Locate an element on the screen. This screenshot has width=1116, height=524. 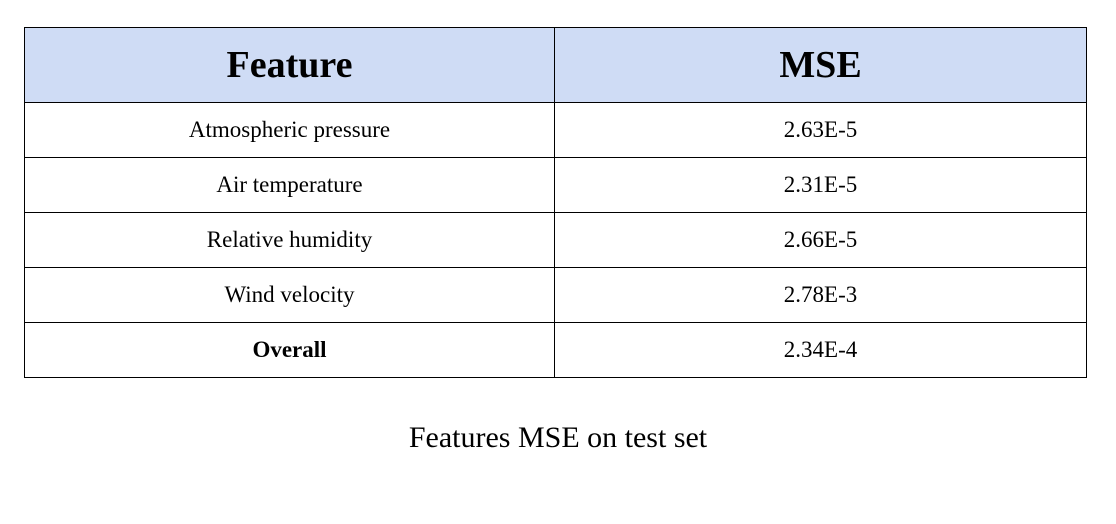
feature-cell: Relative humidity is located at coordinates (289, 240).